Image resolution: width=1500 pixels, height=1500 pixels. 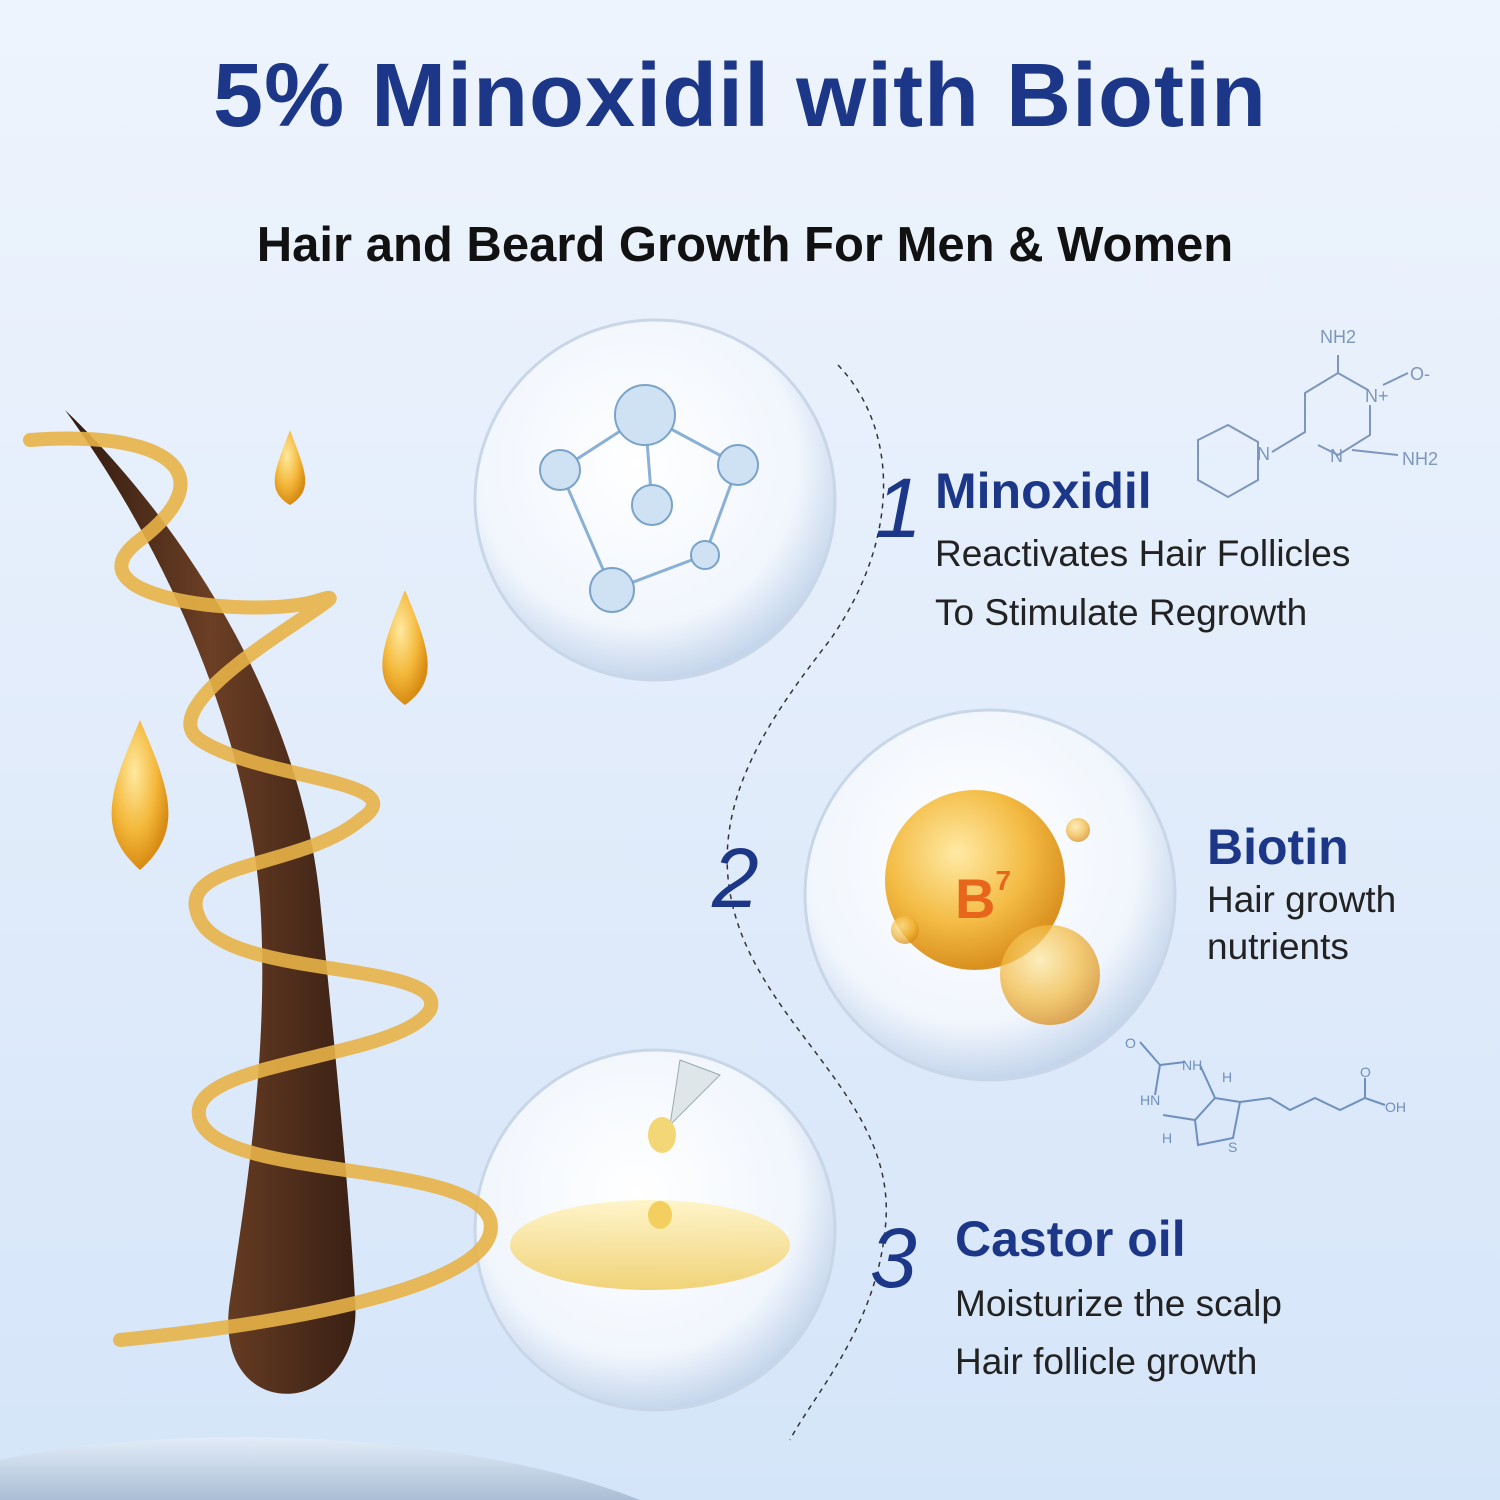 I want to click on svg-text: HN, so click(x=1150, y=1100).